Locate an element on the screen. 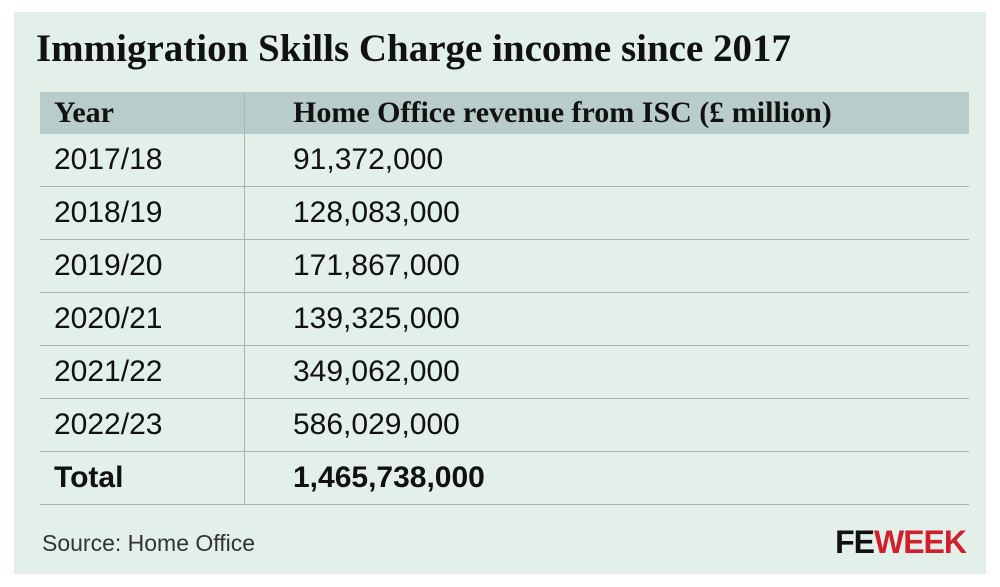 This screenshot has width=1000, height=587. cell: 2022/23 is located at coordinates (142, 425).